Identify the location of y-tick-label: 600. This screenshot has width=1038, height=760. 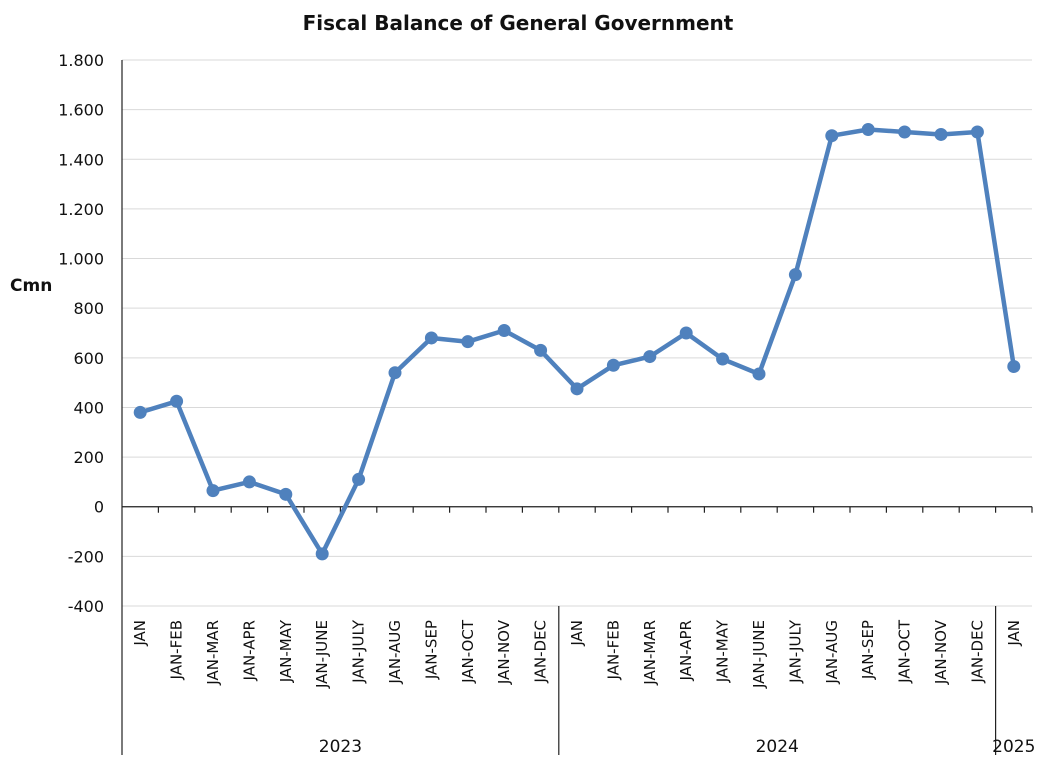
(88, 358).